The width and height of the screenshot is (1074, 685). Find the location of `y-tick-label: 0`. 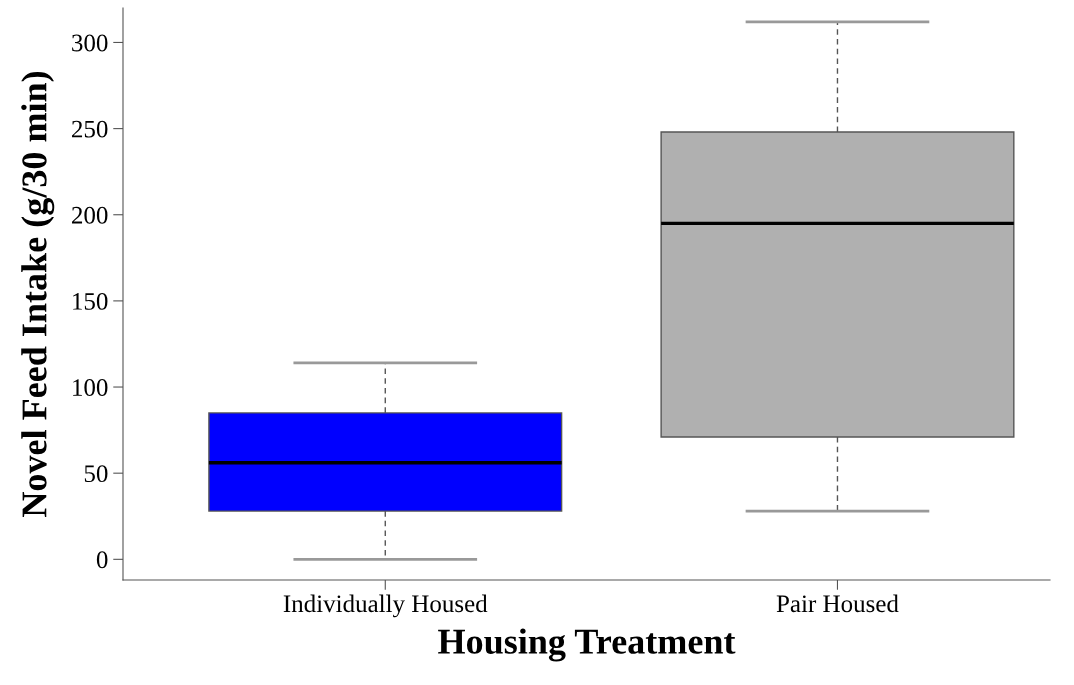

y-tick-label: 0 is located at coordinates (102, 560).